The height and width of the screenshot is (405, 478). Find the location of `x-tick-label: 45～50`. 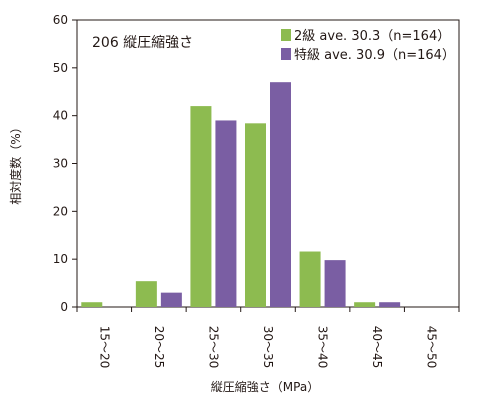

x-tick-label: 45～50 is located at coordinates (432, 347).